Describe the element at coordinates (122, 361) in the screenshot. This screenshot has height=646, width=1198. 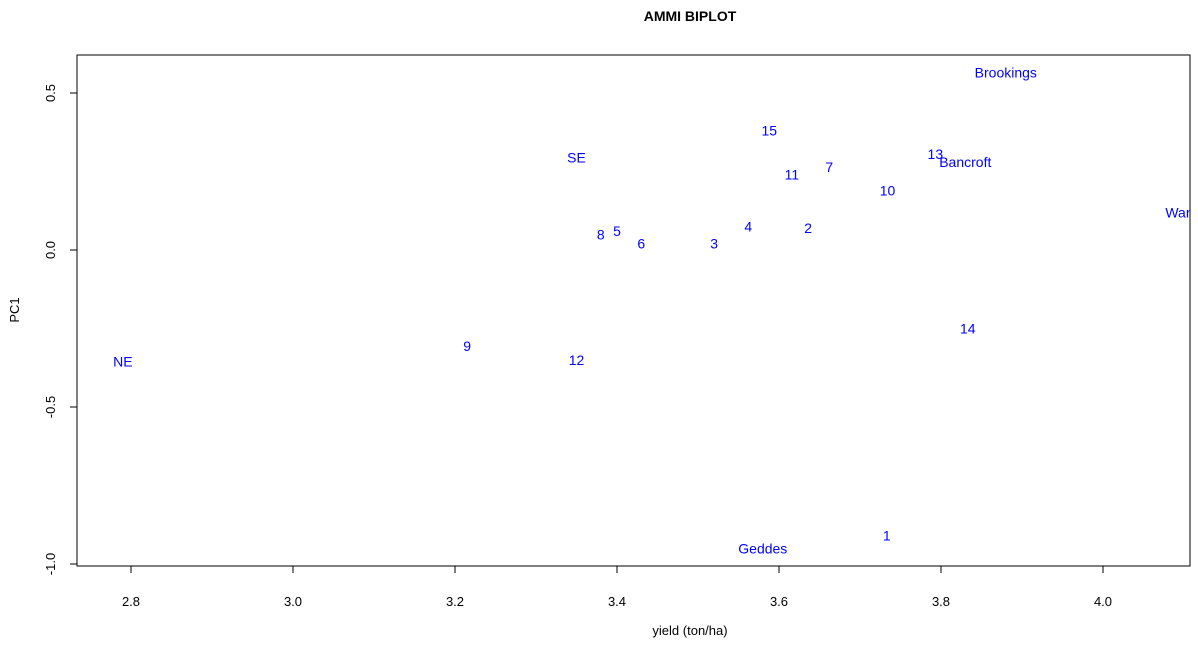
I see `environment-label-ne: NE` at that location.